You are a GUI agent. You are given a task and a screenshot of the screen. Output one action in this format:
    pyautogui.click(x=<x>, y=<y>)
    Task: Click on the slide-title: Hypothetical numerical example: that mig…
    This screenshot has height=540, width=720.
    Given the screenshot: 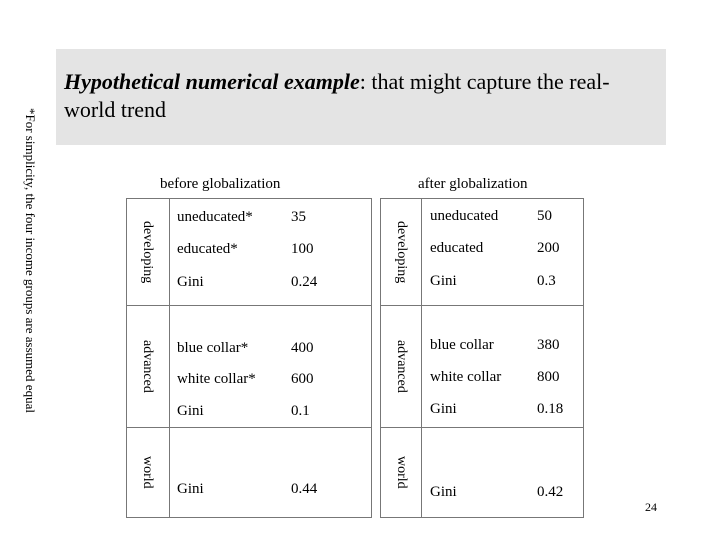 What is the action you would take?
    pyautogui.click(x=362, y=96)
    